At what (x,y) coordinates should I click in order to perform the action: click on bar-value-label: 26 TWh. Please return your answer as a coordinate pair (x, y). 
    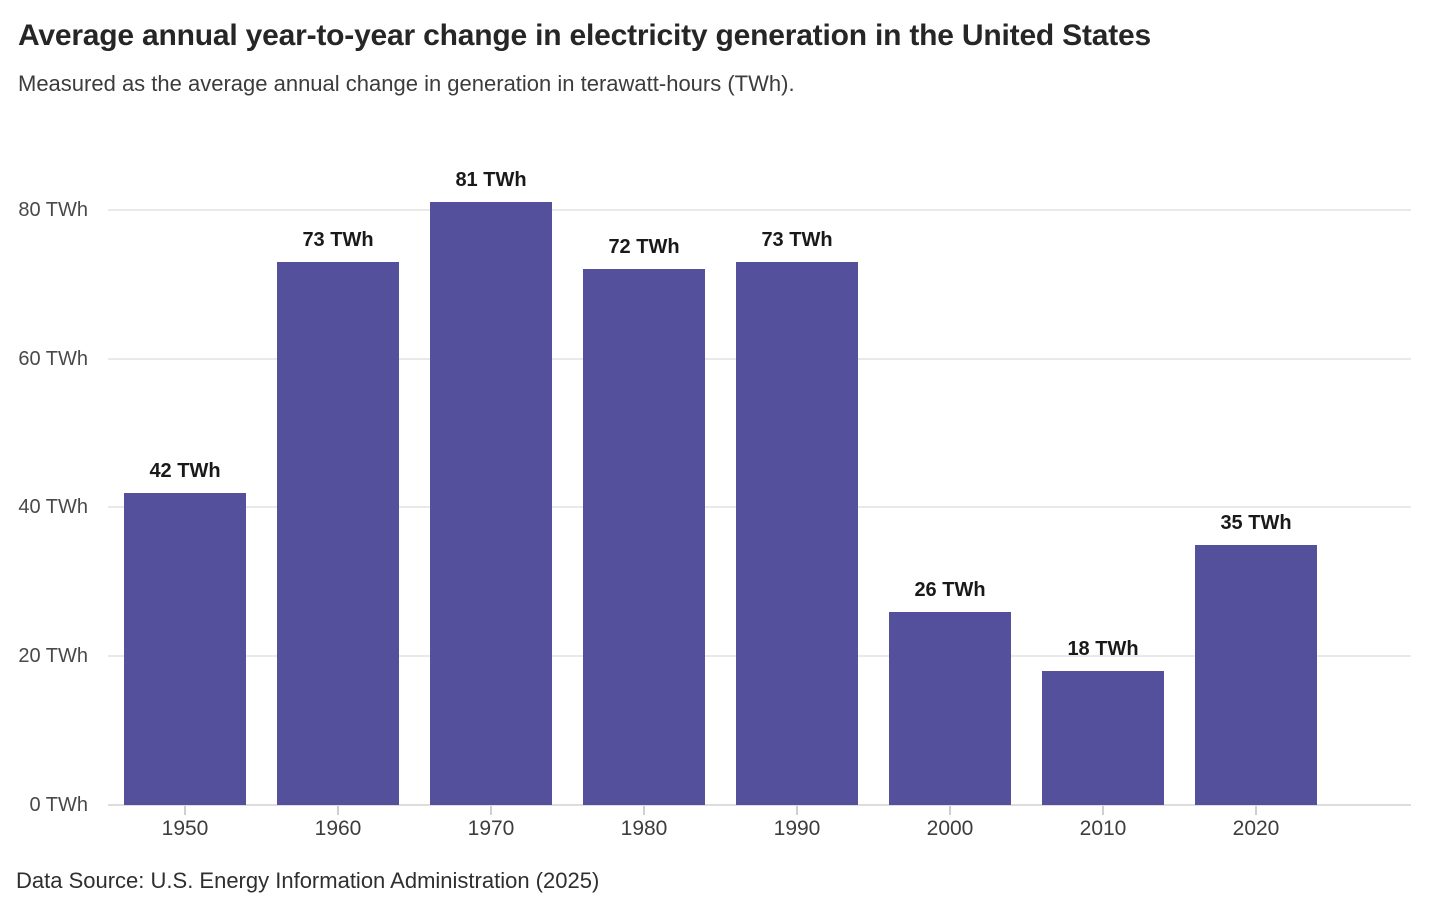
    Looking at the image, I should click on (950, 589).